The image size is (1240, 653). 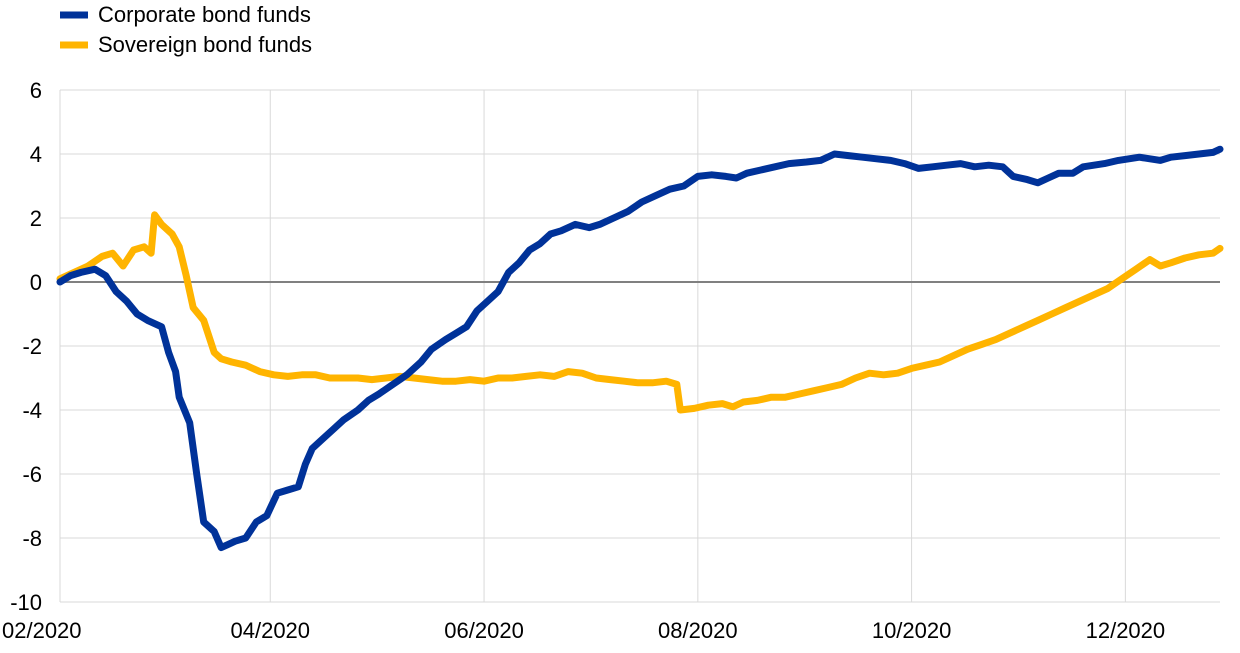 I want to click on x-tick-label: 02/2020, so click(x=42, y=630).